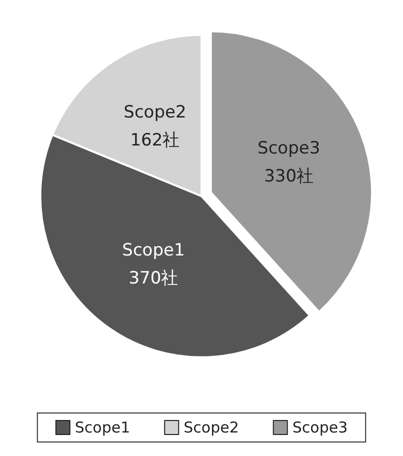  I want to click on legend-label: Scope3, so click(320, 427).